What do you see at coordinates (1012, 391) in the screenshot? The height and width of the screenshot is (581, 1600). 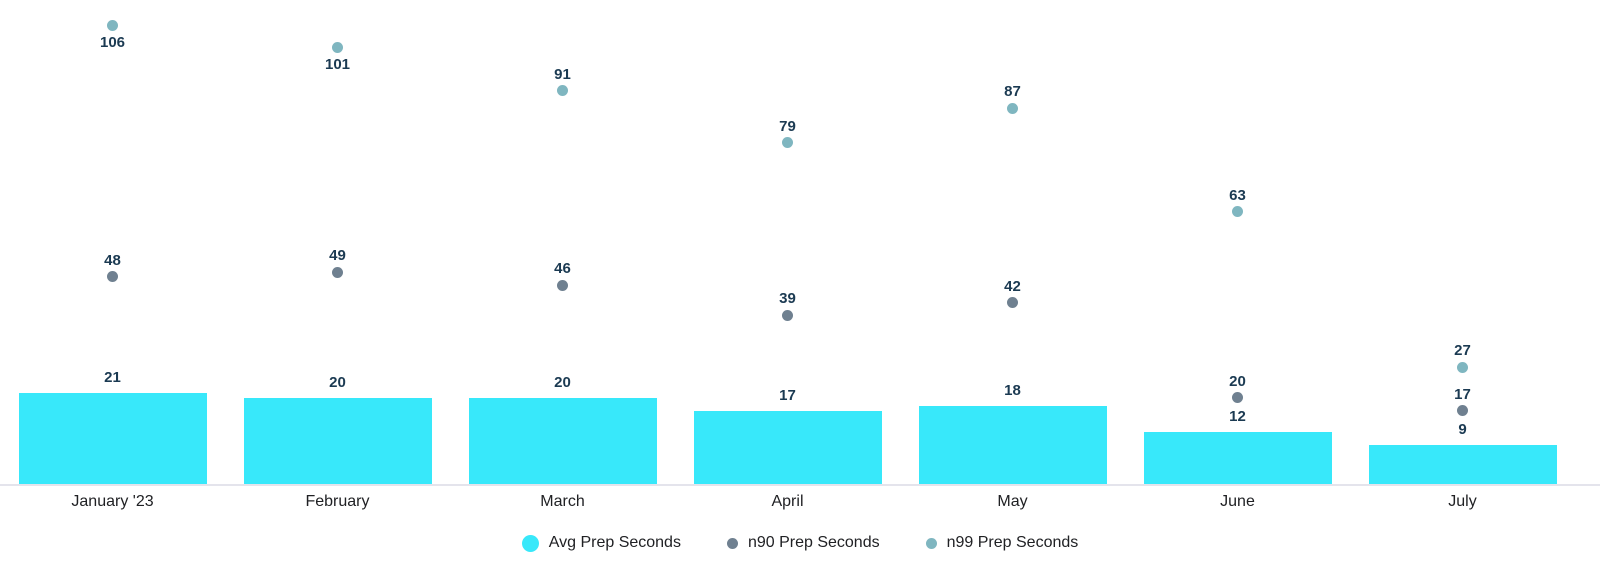 I see `bar-value-label: 18` at bounding box center [1012, 391].